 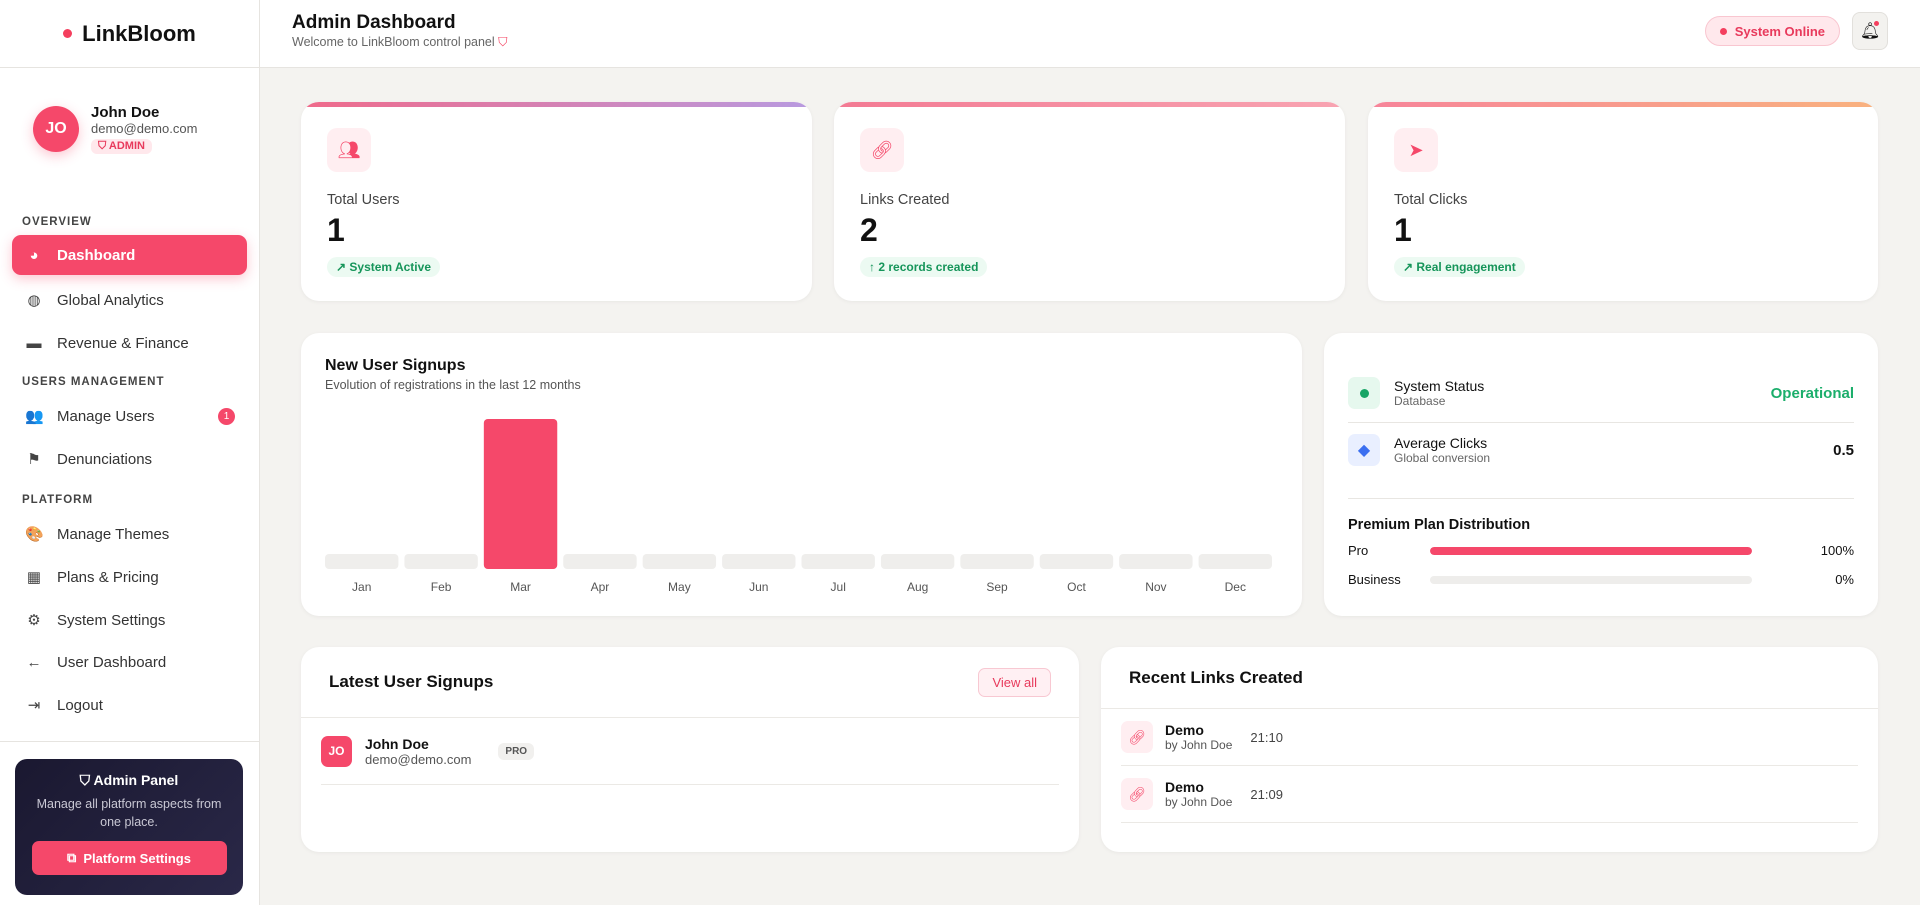 I want to click on section-overview: OVERVIEW, so click(x=57, y=222).